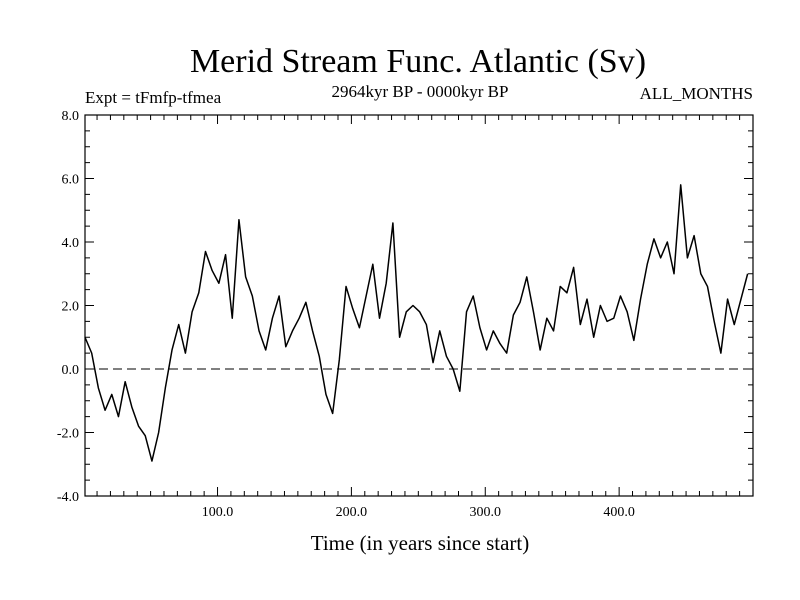 The image size is (800, 600). I want to click on chart-subtitle-left: Expt = tFmfp-tfmea, so click(153, 97).